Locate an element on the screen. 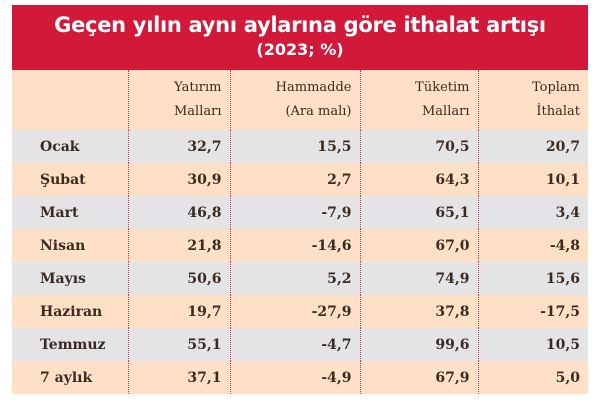 This screenshot has height=415, width=600. table-row: Temmuz 55,1 -4,7 99,6 10,5 is located at coordinates (300, 344).